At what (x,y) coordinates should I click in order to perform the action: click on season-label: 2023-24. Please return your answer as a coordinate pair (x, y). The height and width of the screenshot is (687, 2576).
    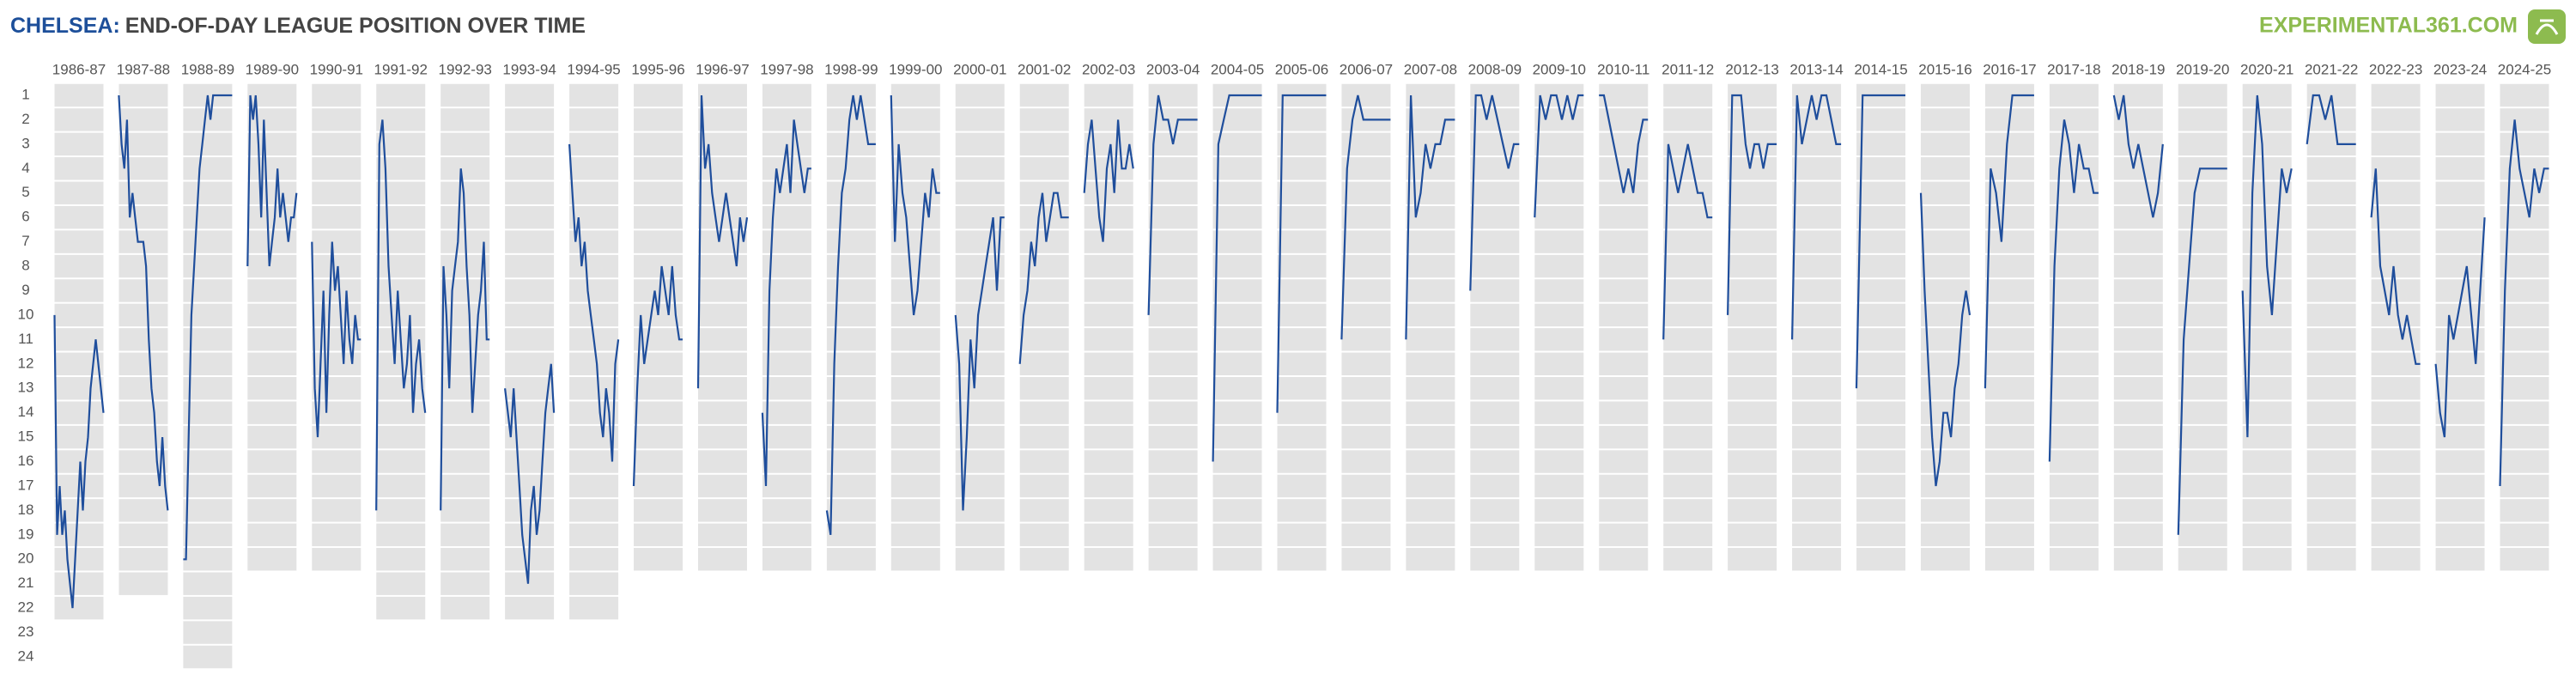
    Looking at the image, I should click on (2460, 69).